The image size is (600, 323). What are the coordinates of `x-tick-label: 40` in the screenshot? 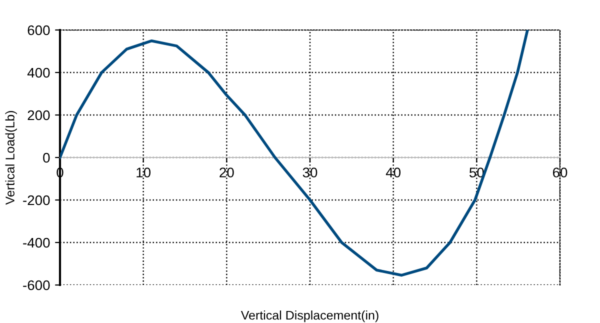 It's located at (393, 173).